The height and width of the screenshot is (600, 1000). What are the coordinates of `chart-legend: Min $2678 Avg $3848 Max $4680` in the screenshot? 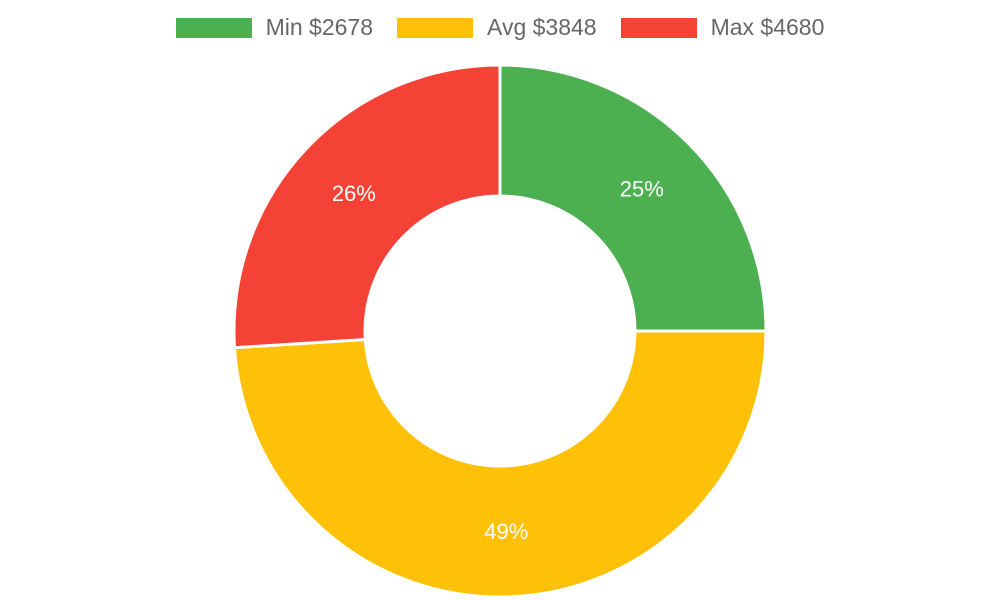 It's located at (500, 27).